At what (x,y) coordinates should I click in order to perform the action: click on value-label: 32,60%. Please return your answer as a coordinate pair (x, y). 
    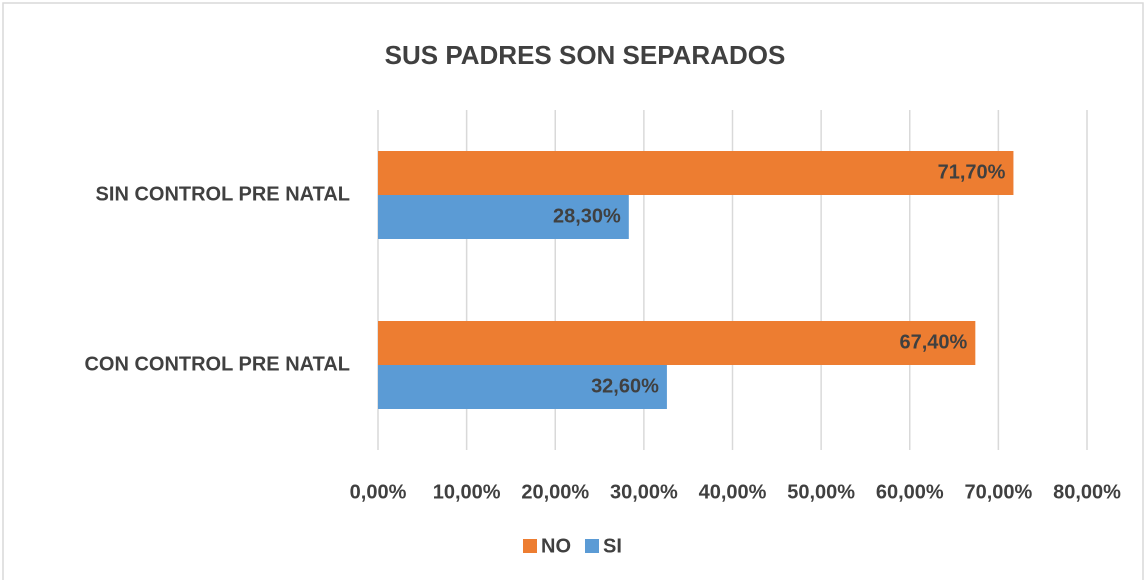
    Looking at the image, I should click on (625, 386).